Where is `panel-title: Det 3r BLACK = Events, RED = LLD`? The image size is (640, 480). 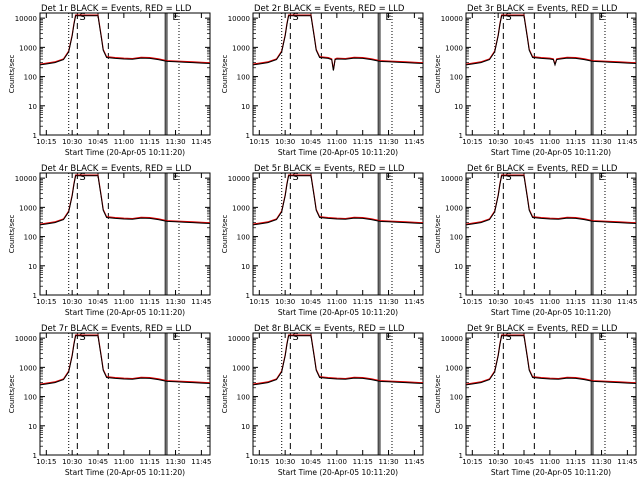
panel-title: Det 3r BLACK = Events, RED = LLD is located at coordinates (542, 9).